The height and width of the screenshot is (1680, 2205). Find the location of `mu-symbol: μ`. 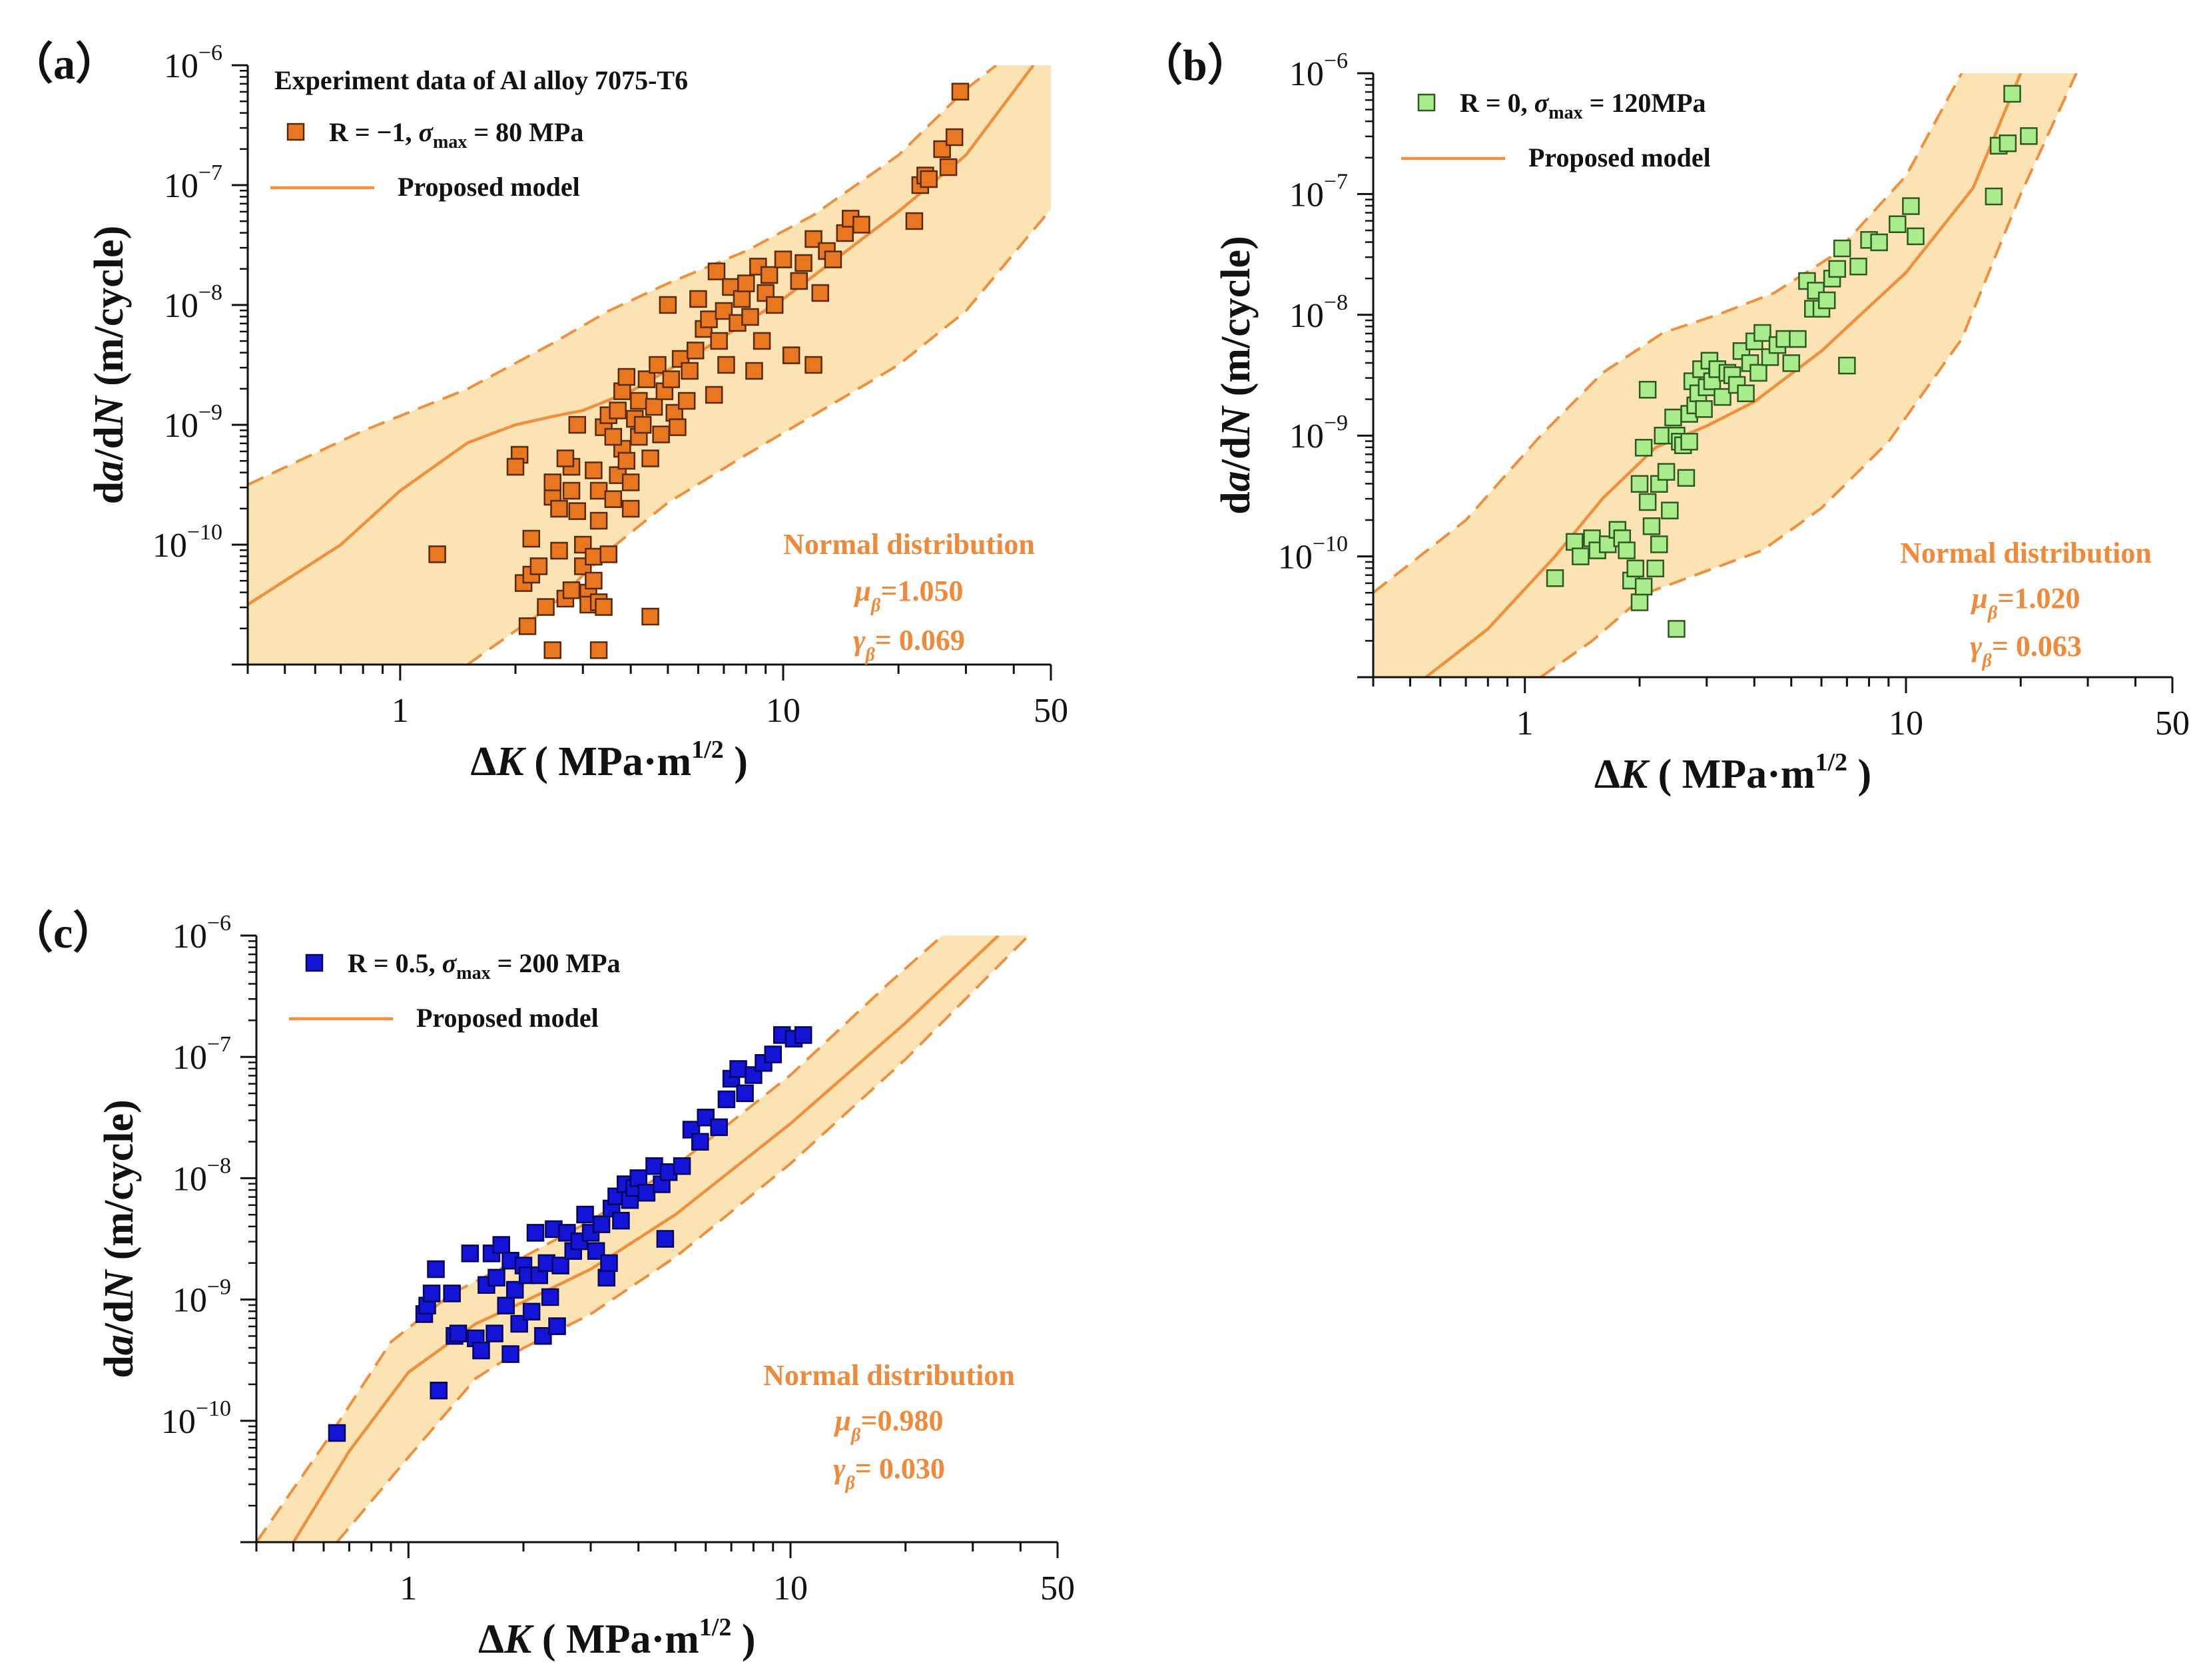

mu-symbol: μ is located at coordinates (842, 1420).